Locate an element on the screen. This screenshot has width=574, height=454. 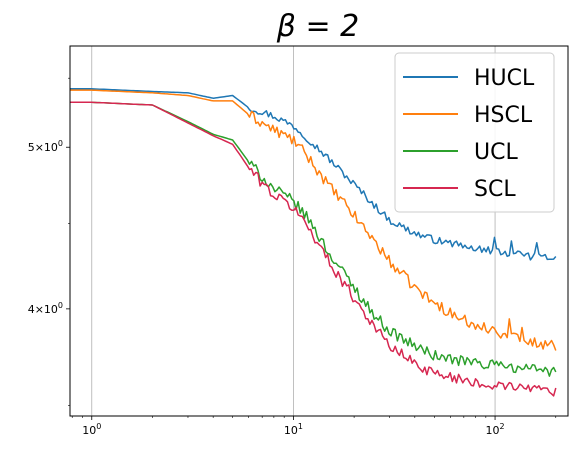
legend-label: HUCL is located at coordinates (504, 78).